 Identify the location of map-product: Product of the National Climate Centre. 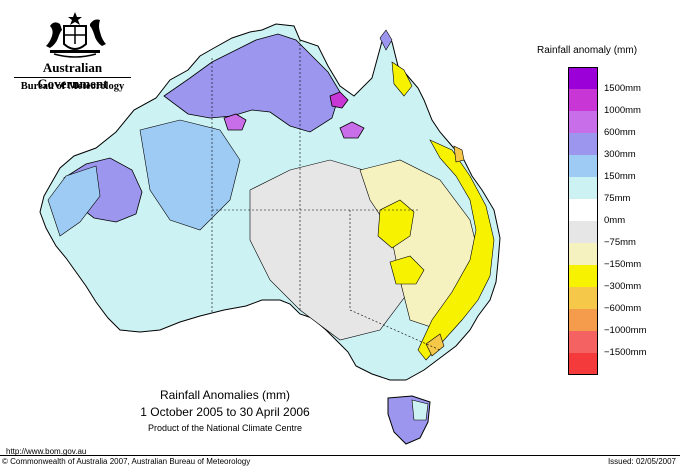
(225, 428).